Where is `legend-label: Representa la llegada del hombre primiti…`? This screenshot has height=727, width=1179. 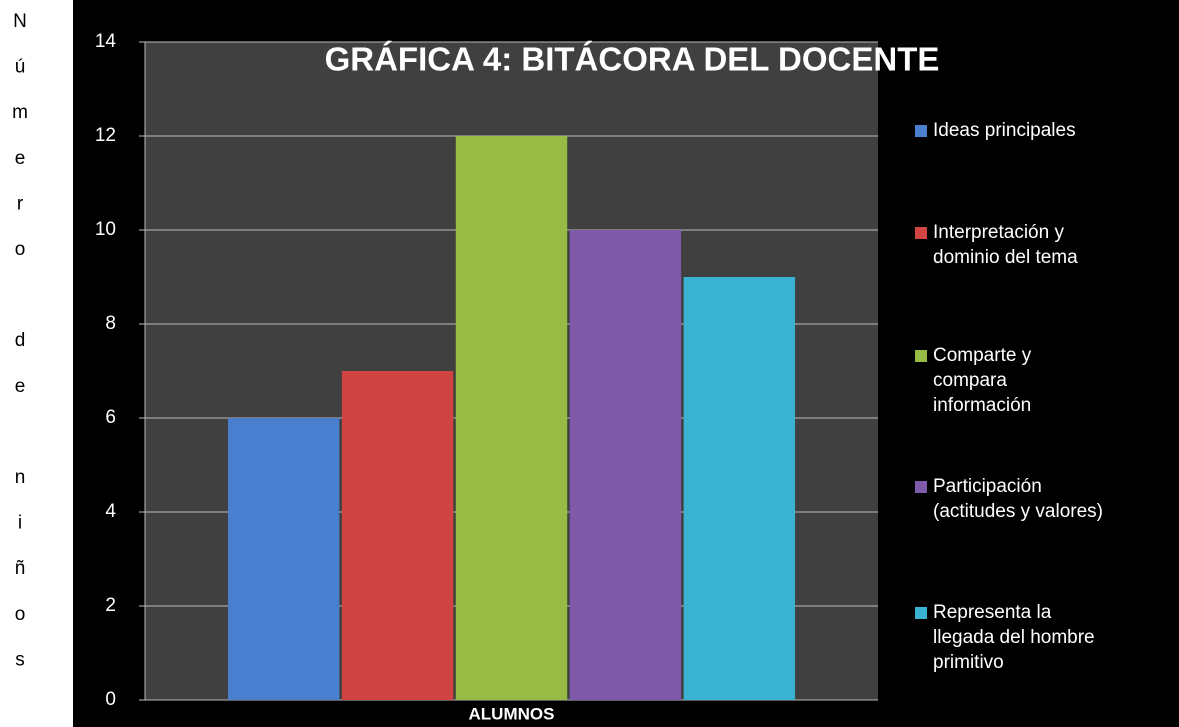 legend-label: Representa la llegada del hombre primiti… is located at coordinates (1014, 637).